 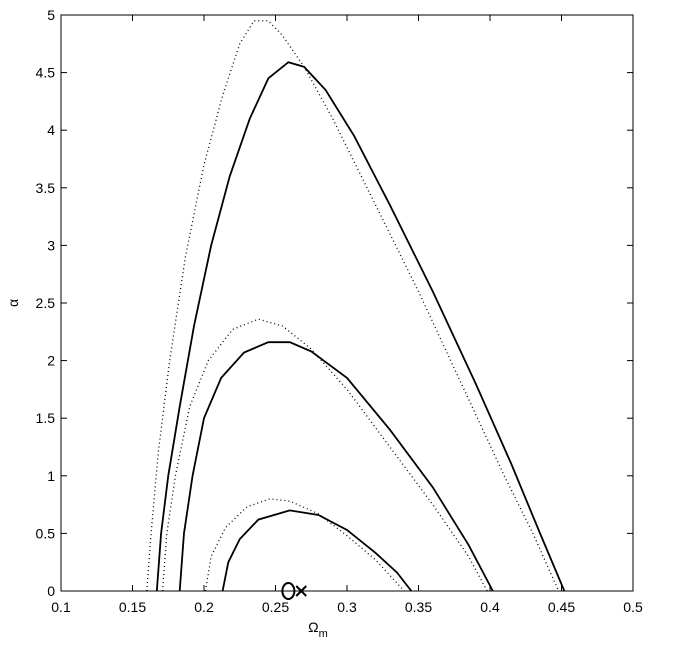 I want to click on x-axis-label-main: Ω, so click(x=313, y=627).